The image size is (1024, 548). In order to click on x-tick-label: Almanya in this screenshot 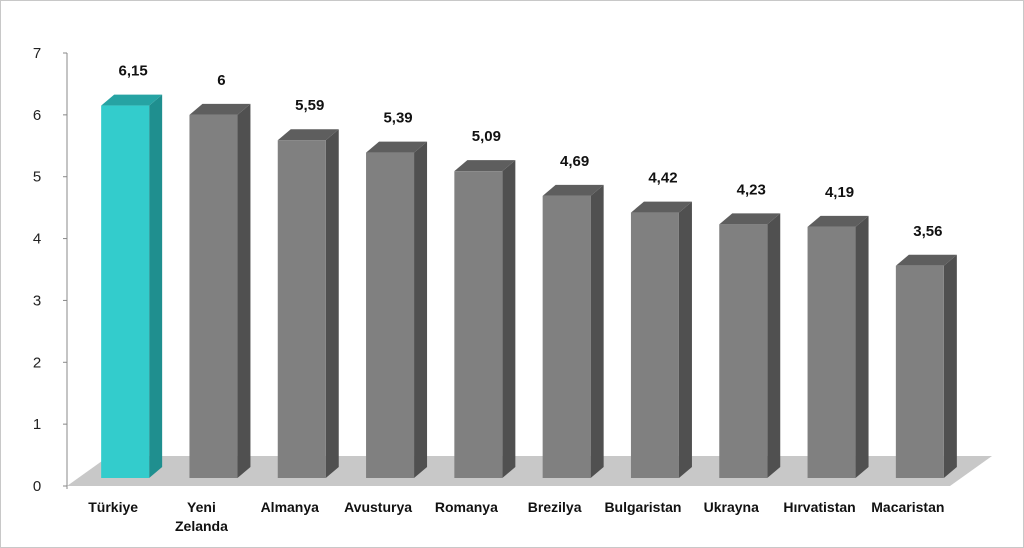, I will do `click(290, 507)`.